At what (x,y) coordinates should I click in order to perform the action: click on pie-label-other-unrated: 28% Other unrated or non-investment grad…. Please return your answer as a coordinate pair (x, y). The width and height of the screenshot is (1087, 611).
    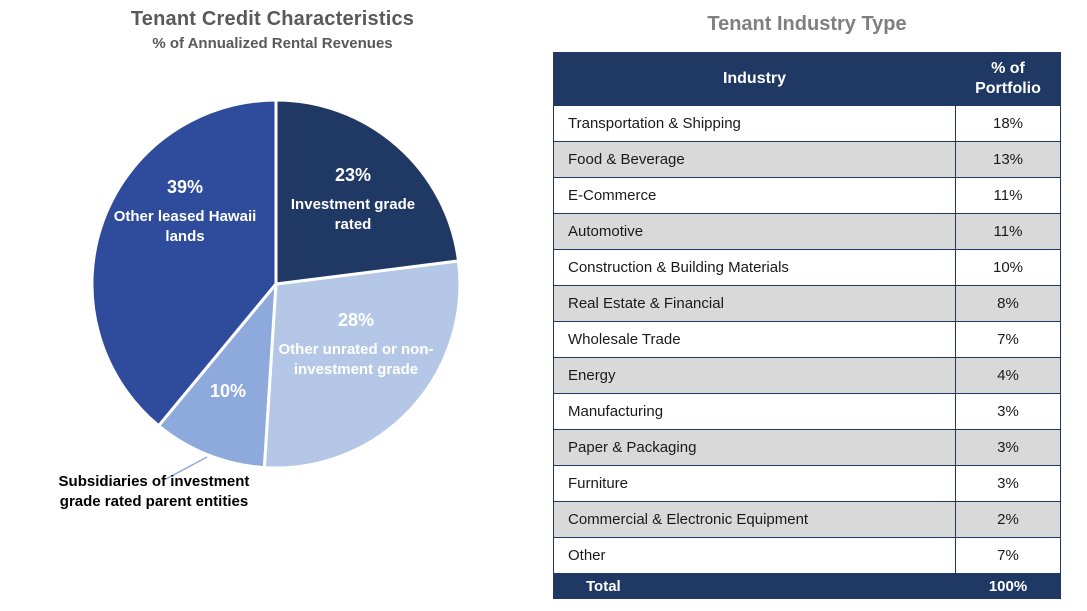
    Looking at the image, I should click on (356, 345).